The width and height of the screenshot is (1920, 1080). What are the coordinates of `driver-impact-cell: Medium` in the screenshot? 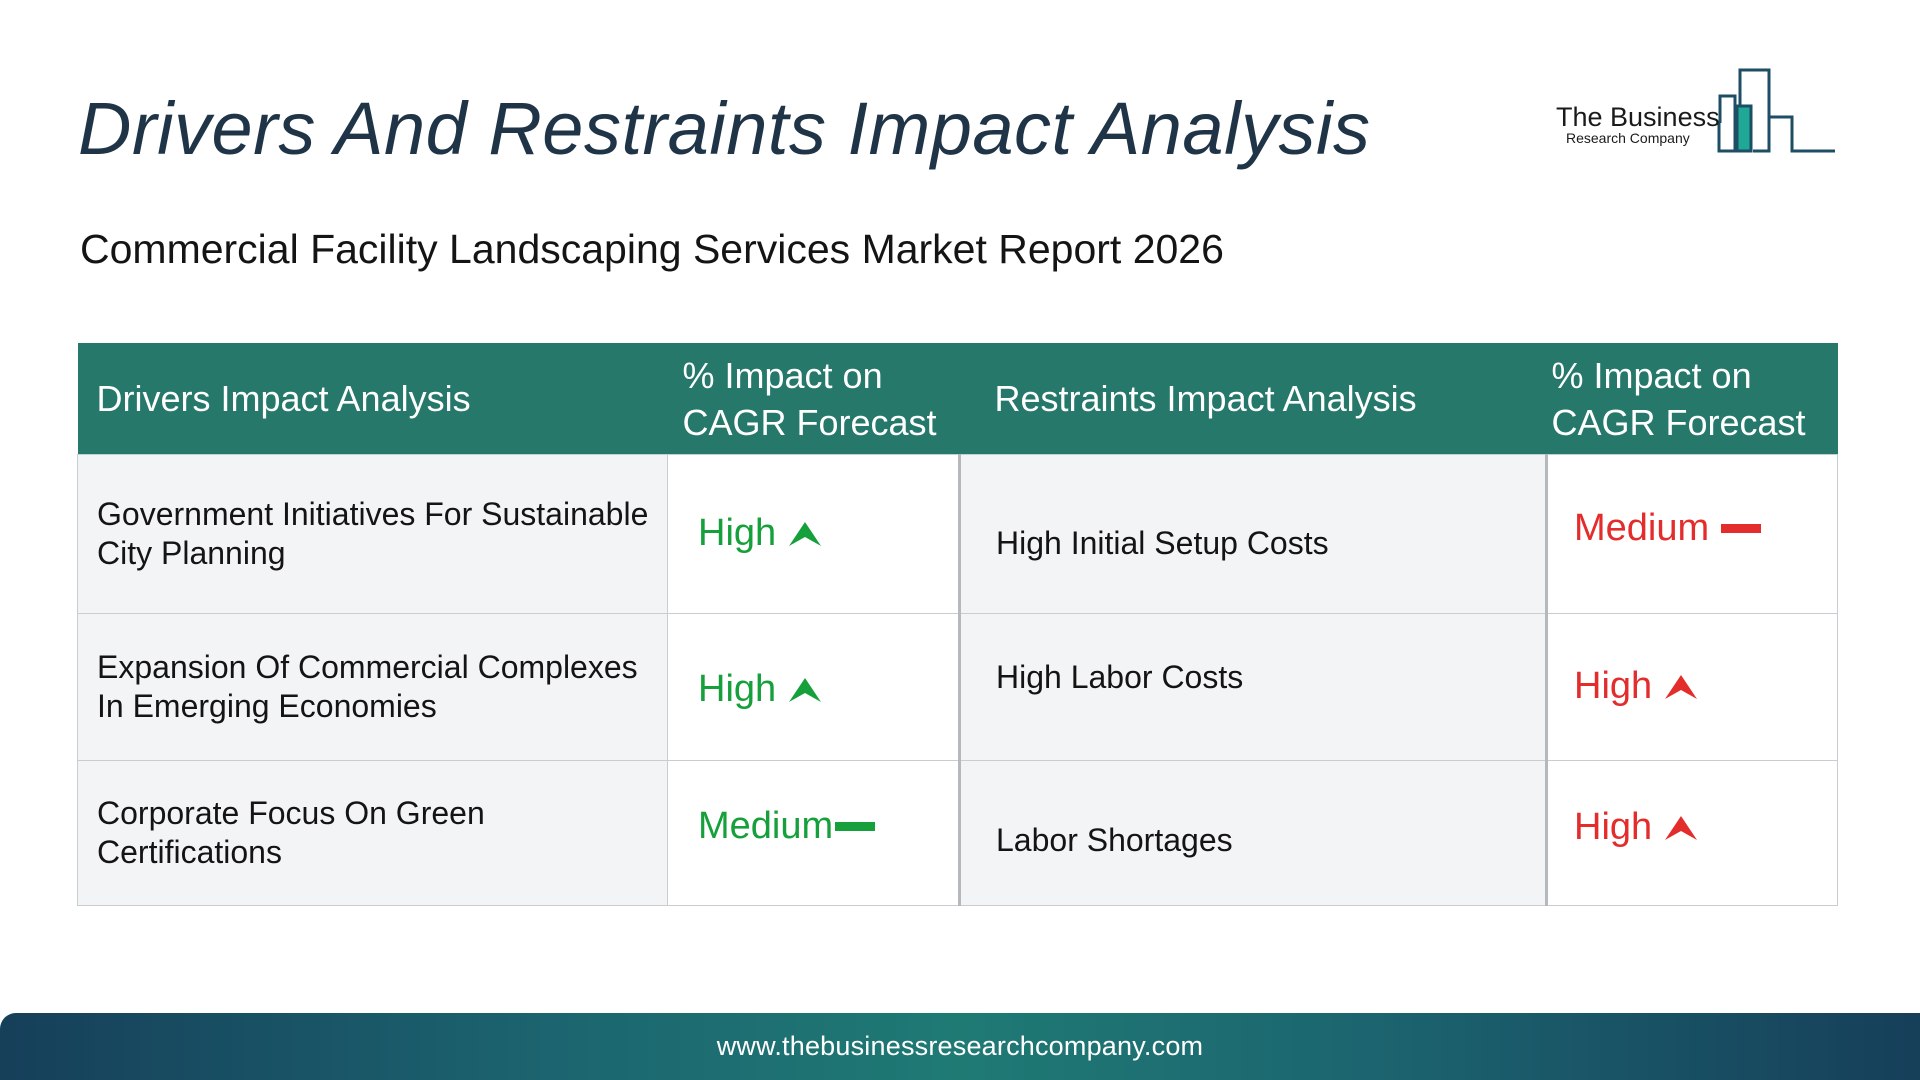 It's located at (813, 833).